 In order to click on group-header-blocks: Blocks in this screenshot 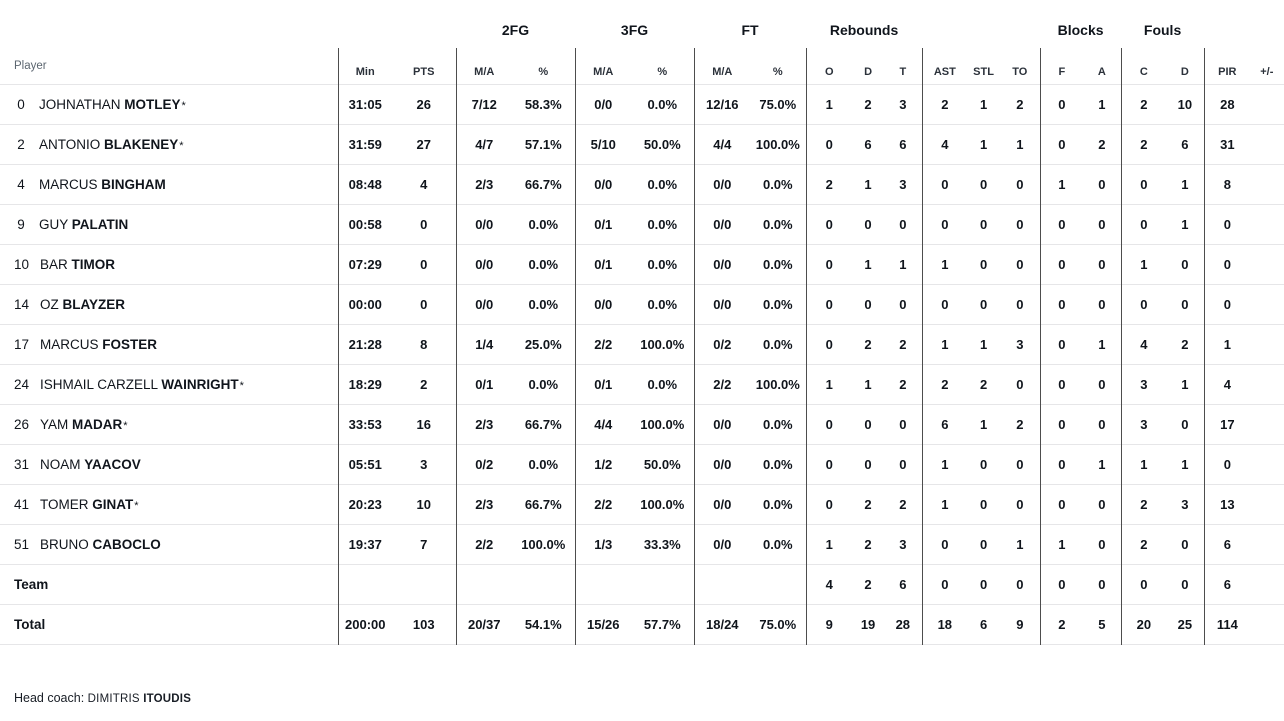, I will do `click(1080, 30)`.